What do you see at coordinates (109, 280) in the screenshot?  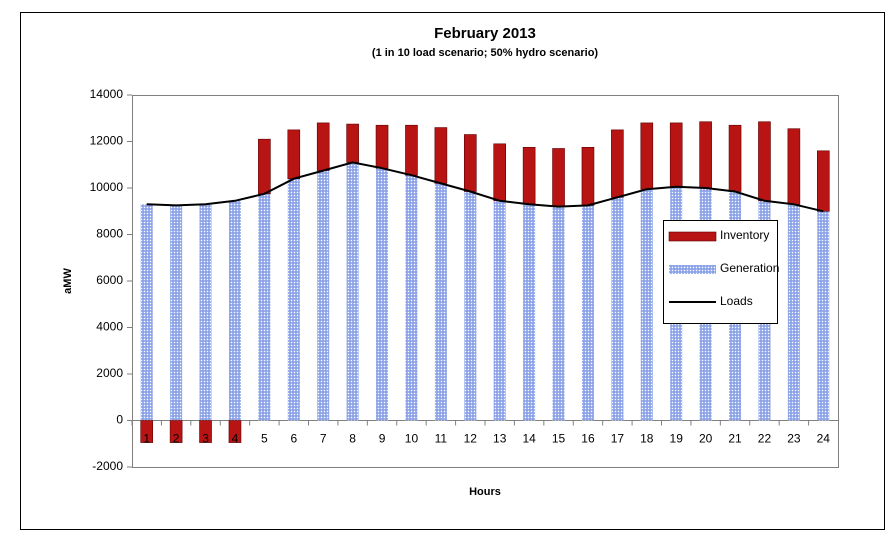 I see `y-tick-label: 6000` at bounding box center [109, 280].